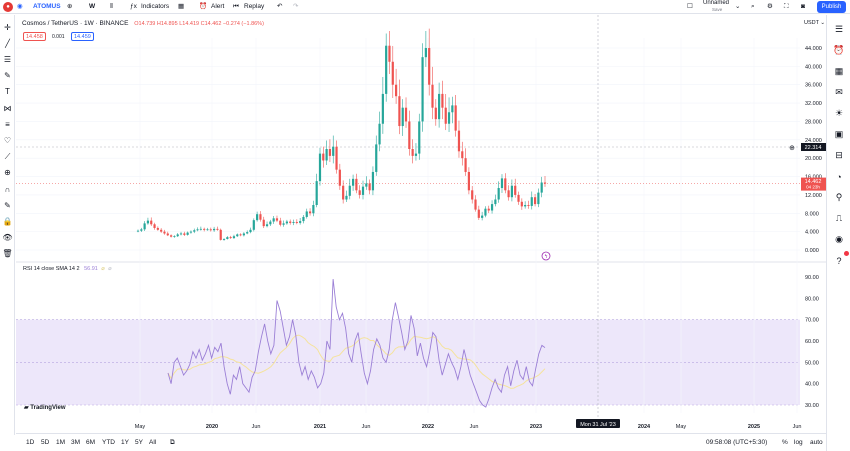  I want to click on measure-icon: ⟋, so click(7, 156).